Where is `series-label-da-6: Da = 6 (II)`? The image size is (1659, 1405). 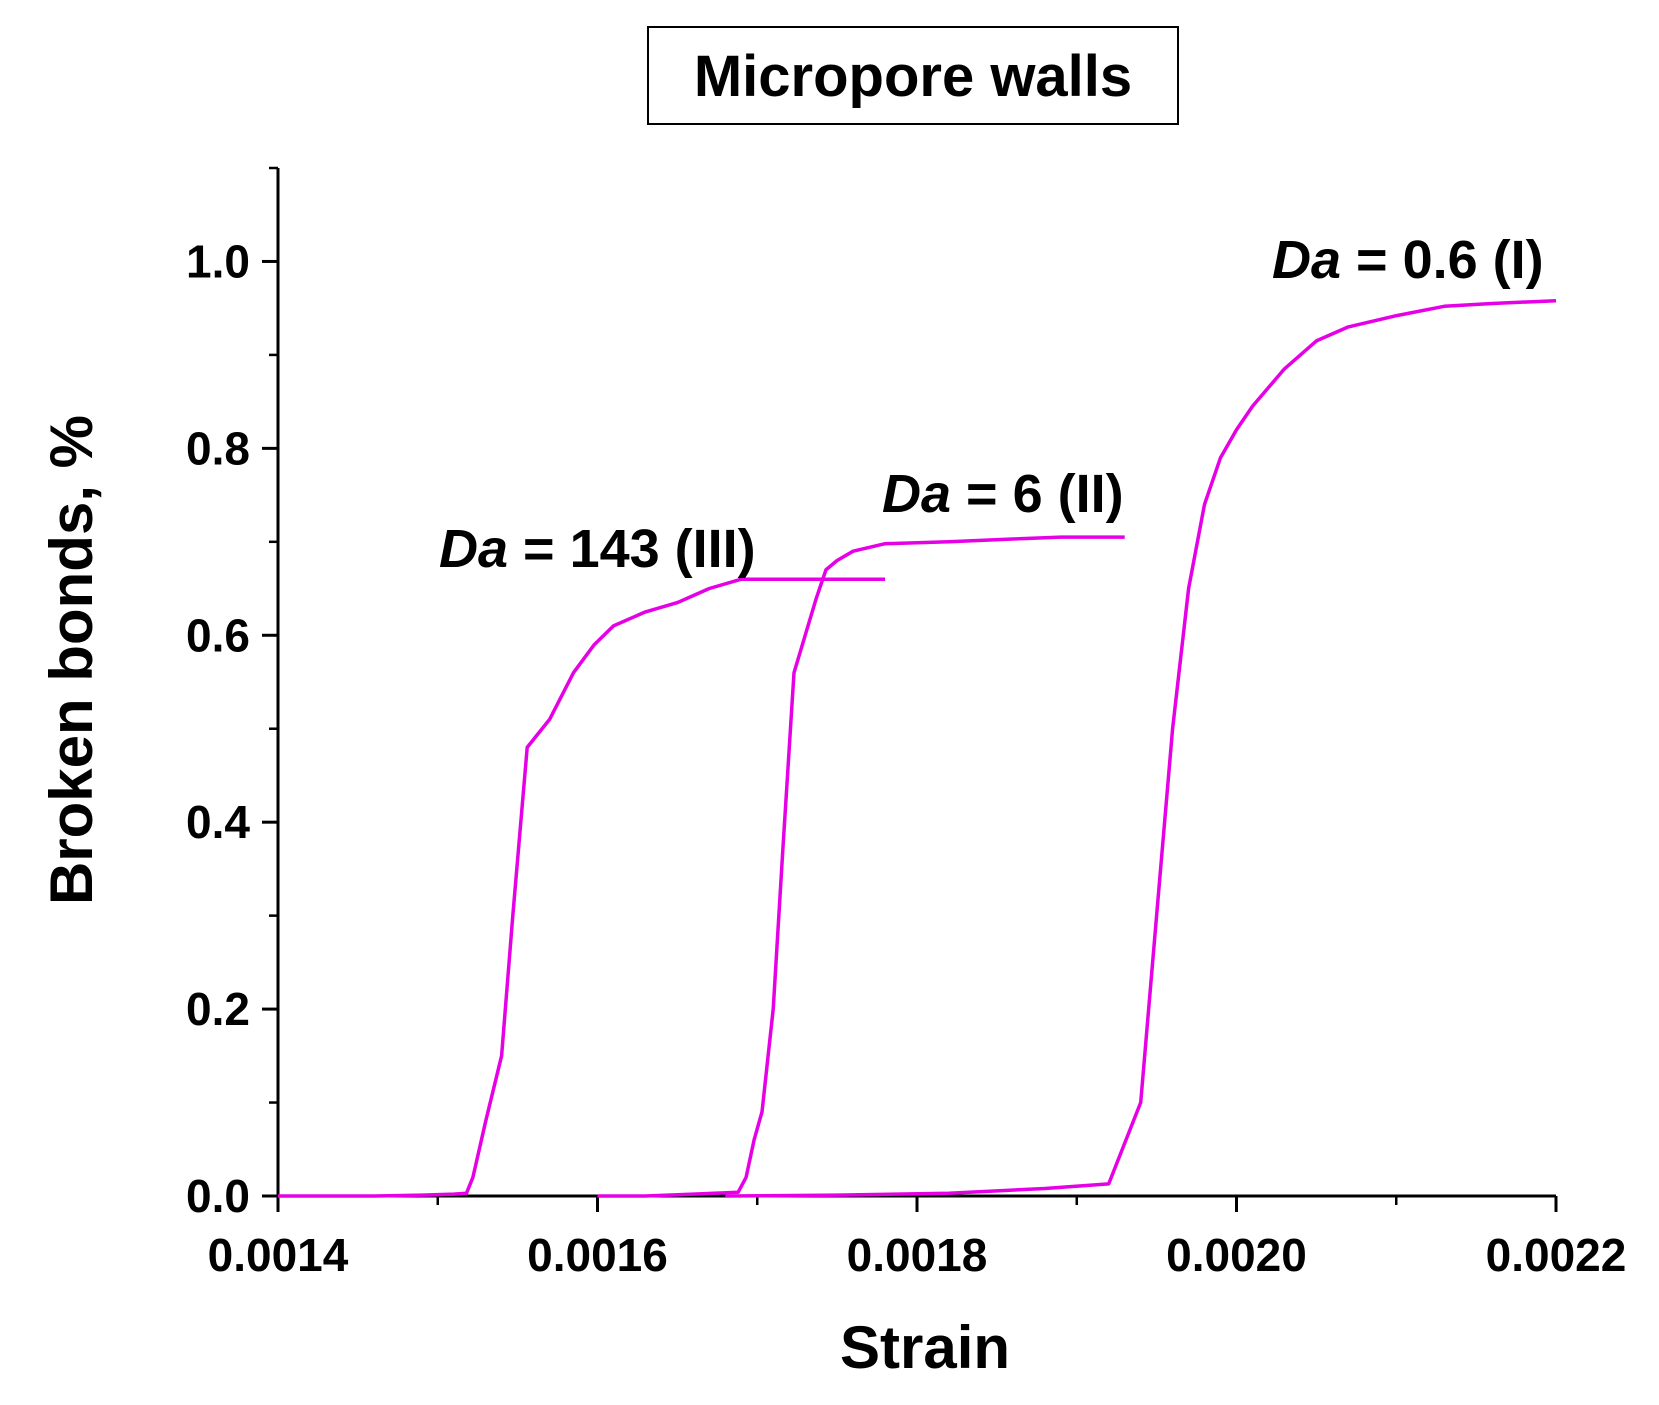
series-label-da-6: Da = 6 (II) is located at coordinates (1003, 494).